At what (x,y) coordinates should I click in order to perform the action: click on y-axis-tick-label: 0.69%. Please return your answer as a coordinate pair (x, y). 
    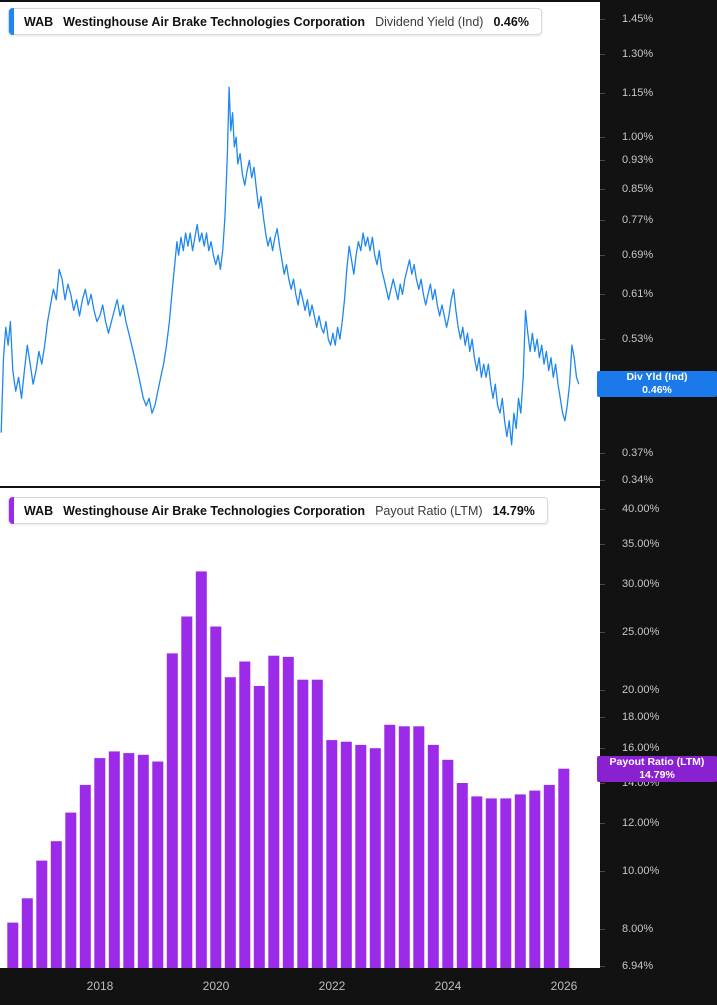
    Looking at the image, I should click on (638, 255).